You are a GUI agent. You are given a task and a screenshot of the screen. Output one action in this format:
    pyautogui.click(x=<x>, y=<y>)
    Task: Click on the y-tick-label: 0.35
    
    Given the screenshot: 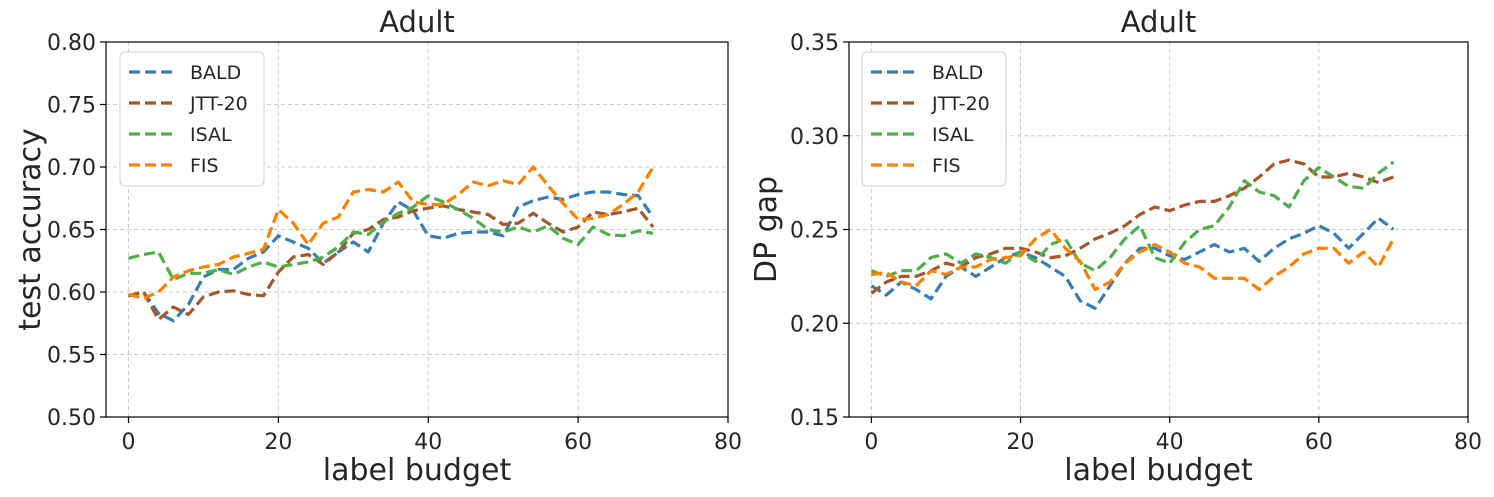 What is the action you would take?
    pyautogui.click(x=814, y=43)
    